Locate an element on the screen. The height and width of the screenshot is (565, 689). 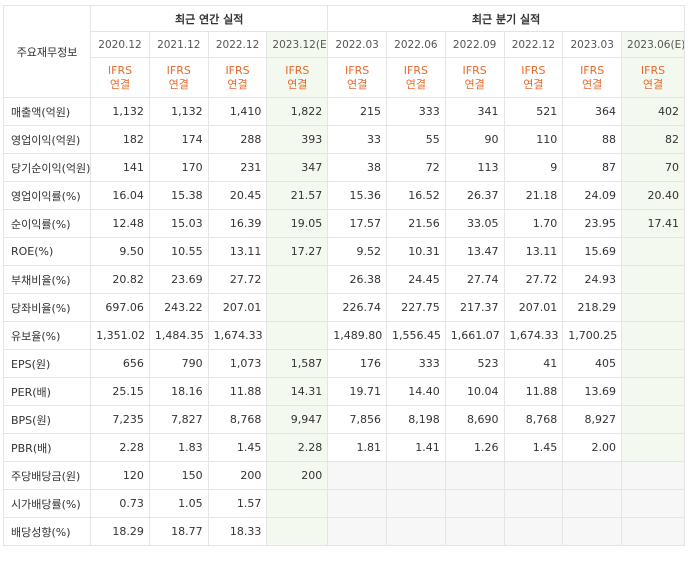
quarter-group-header: 최근 분기 실적 is located at coordinates (506, 18).